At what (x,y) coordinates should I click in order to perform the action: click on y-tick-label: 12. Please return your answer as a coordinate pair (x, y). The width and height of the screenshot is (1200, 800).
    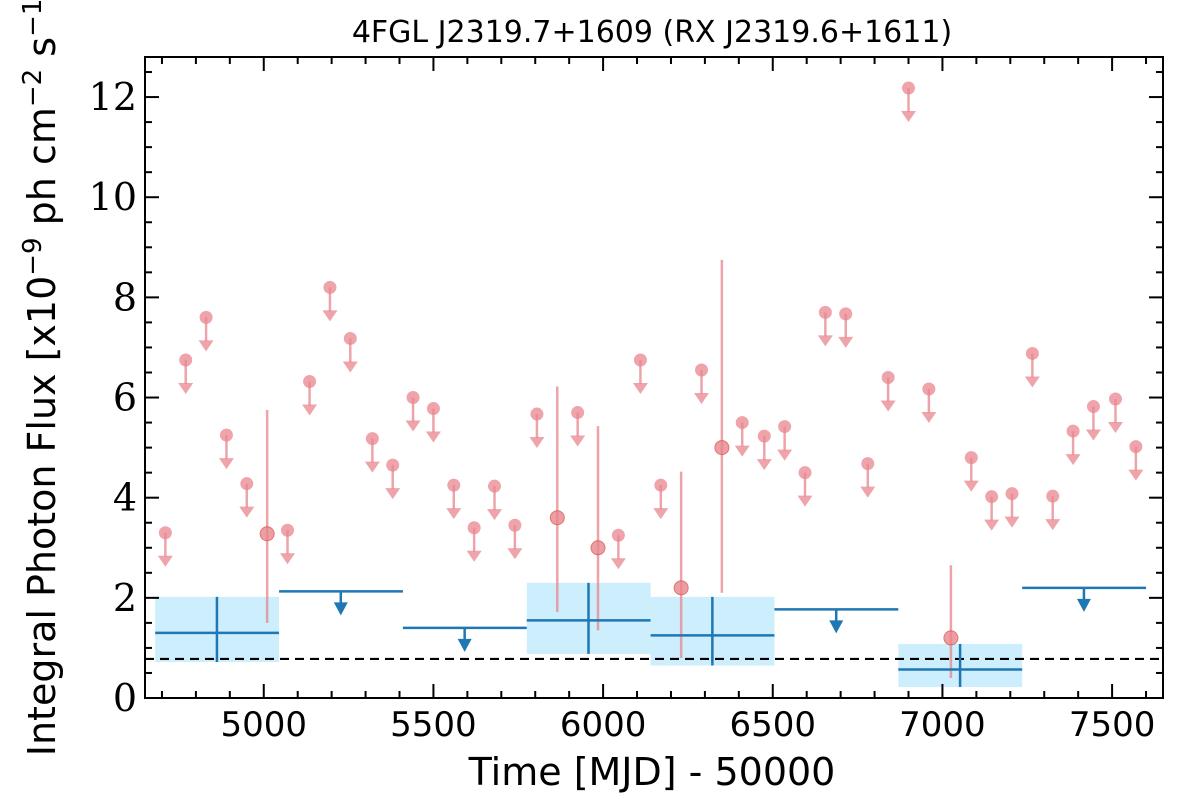
    Looking at the image, I should click on (113, 97).